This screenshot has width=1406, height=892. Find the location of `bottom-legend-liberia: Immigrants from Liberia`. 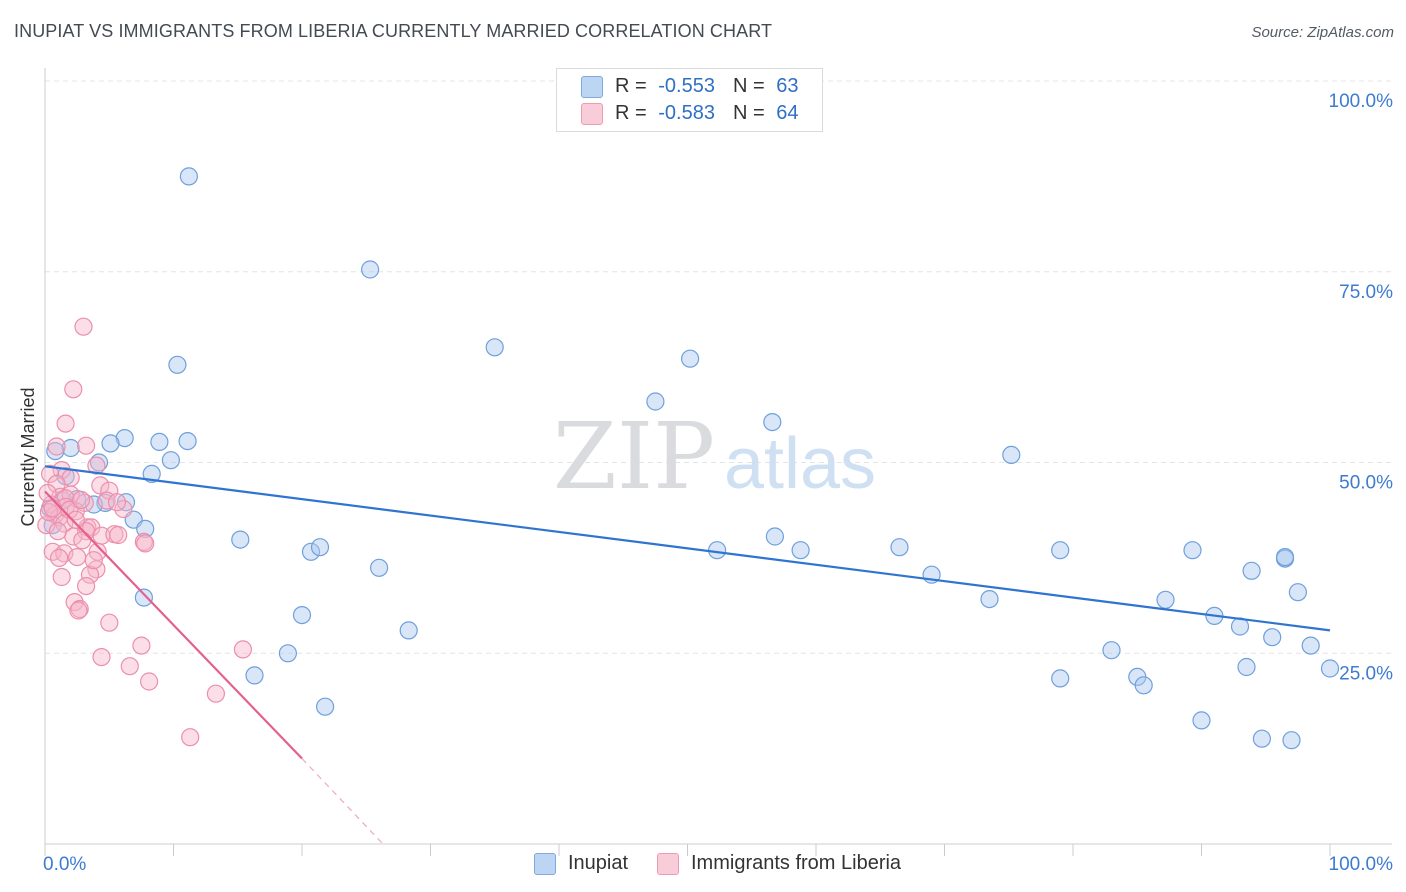

bottom-legend-liberia: Immigrants from Liberia is located at coordinates (779, 863).